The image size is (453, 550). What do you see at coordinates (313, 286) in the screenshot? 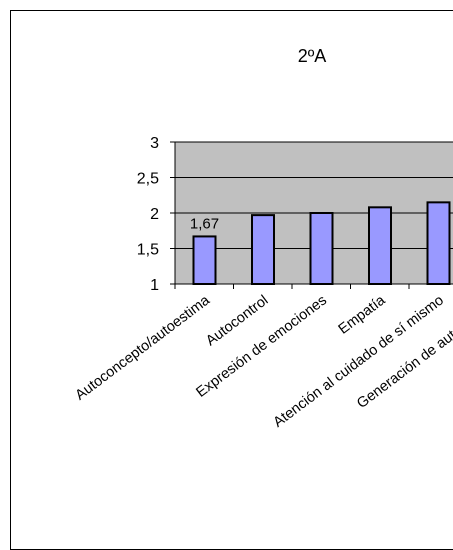
I see `x-axis` at bounding box center [313, 286].